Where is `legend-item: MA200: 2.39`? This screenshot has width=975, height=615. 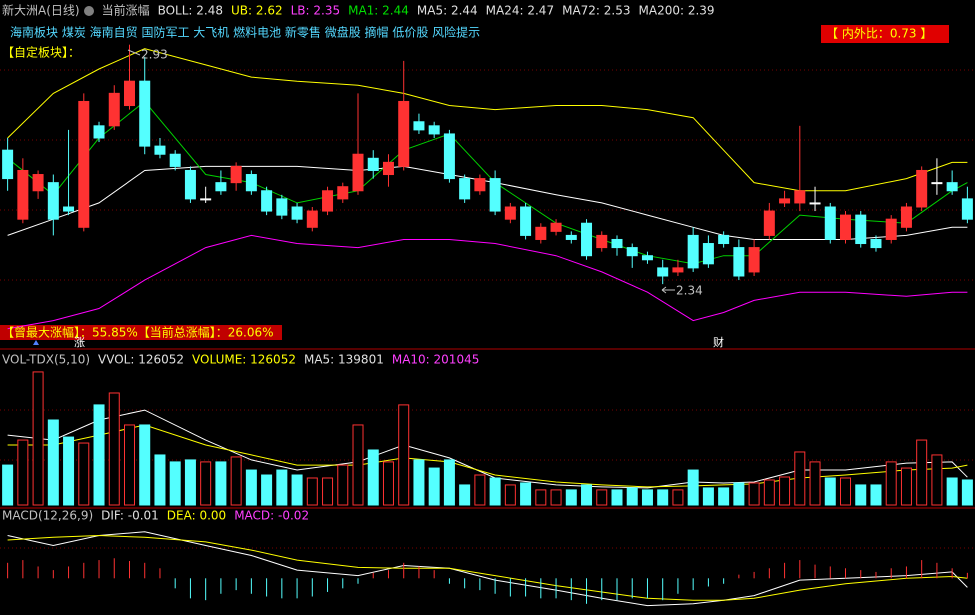 legend-item: MA200: 2.39 is located at coordinates (677, 11).